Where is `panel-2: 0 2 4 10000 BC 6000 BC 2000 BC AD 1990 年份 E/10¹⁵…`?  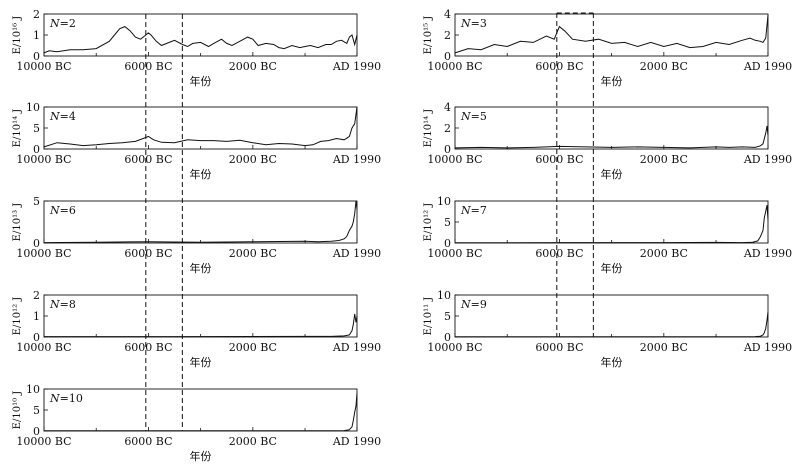
panel-2: 0 2 4 10000 BC 6000 BC 2000 BC AD 1990 年份 E/10¹⁵… is located at coordinates (607, 48).